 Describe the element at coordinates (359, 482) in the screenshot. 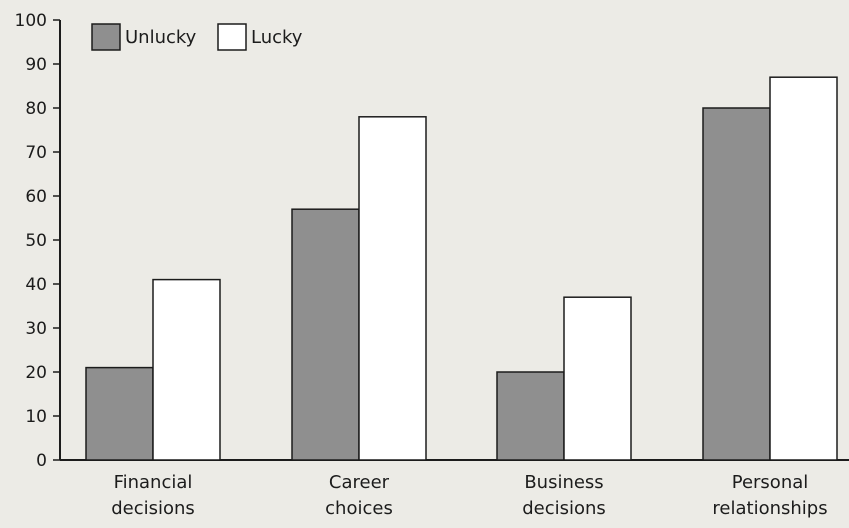

I see `x-category-label: Career` at that location.